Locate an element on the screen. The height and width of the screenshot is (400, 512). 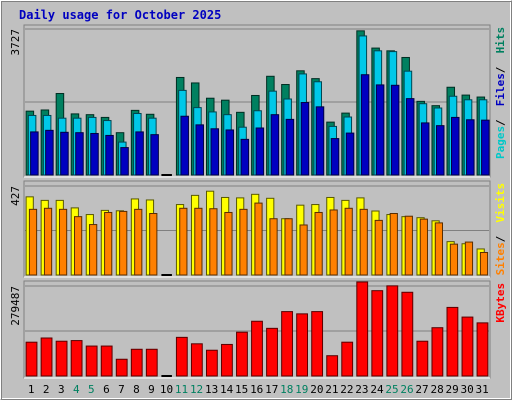
x-tick-label-day-5: 5 is located at coordinates (91, 389).